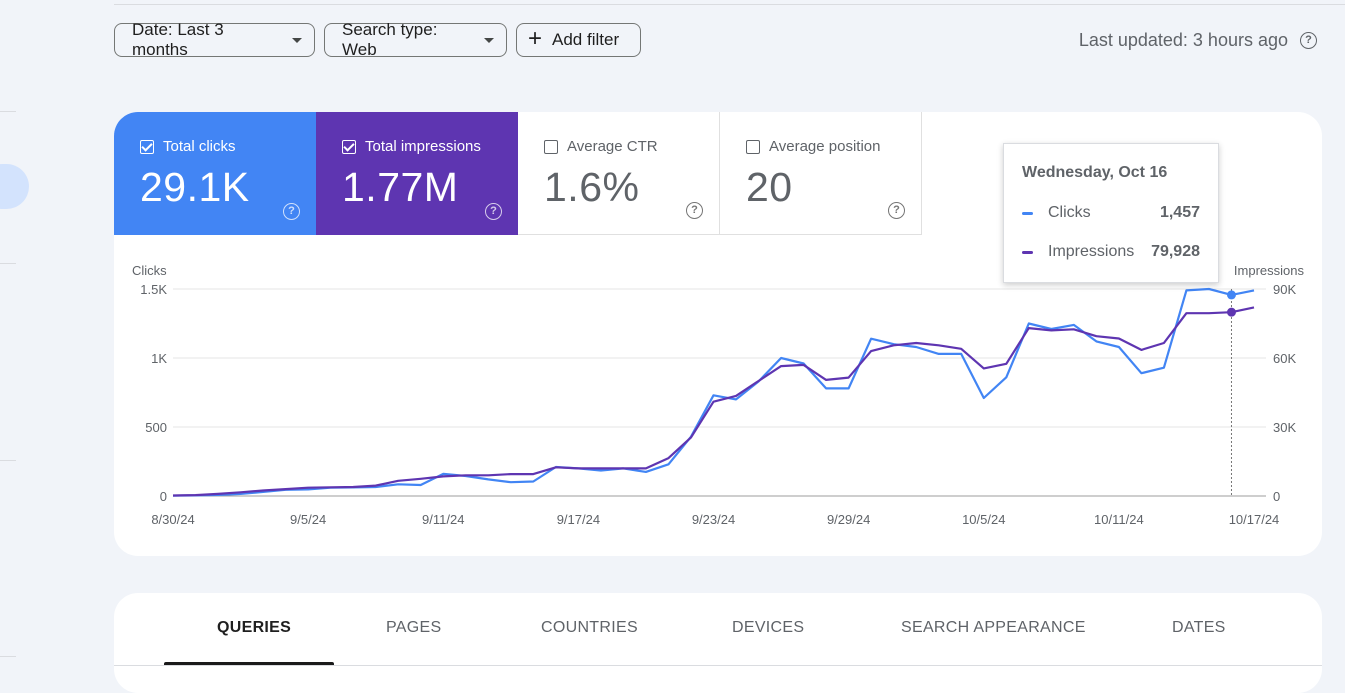 Image resolution: width=1345 pixels, height=693 pixels. I want to click on metric-value: 1.6%, so click(592, 187).